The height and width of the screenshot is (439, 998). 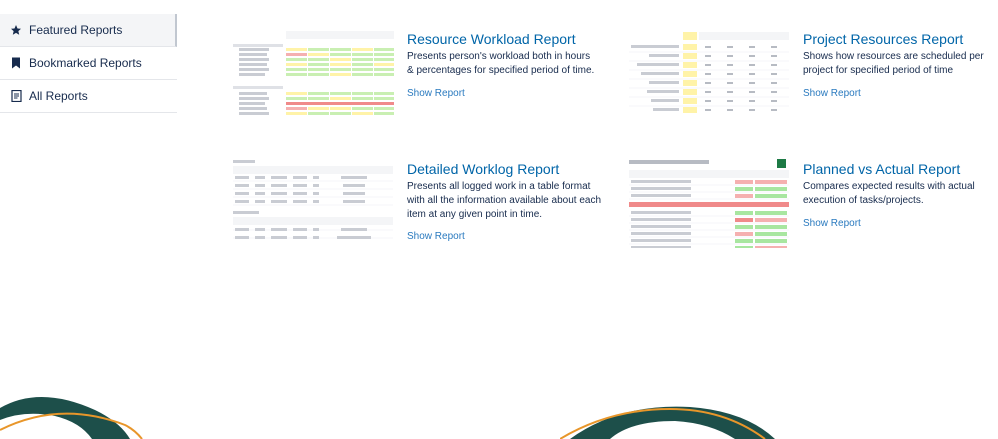 I want to click on project-resources-thumbnail, so click(x=709, y=73).